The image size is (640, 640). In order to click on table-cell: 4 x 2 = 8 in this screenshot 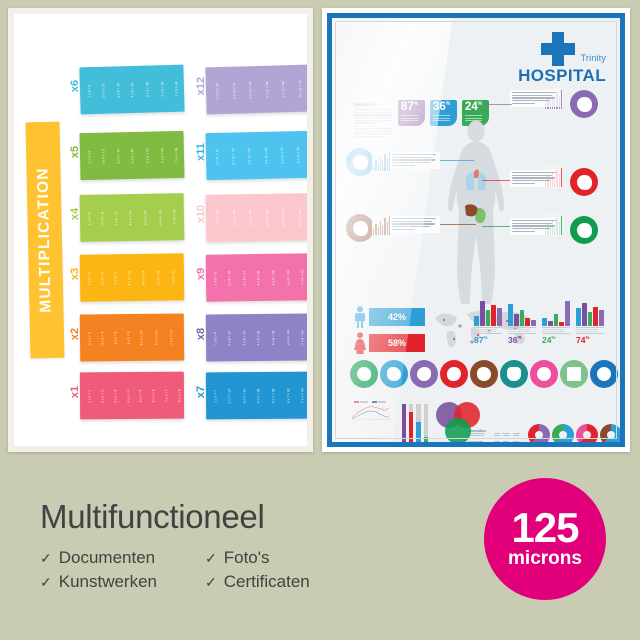, I will do `click(128, 337)`.